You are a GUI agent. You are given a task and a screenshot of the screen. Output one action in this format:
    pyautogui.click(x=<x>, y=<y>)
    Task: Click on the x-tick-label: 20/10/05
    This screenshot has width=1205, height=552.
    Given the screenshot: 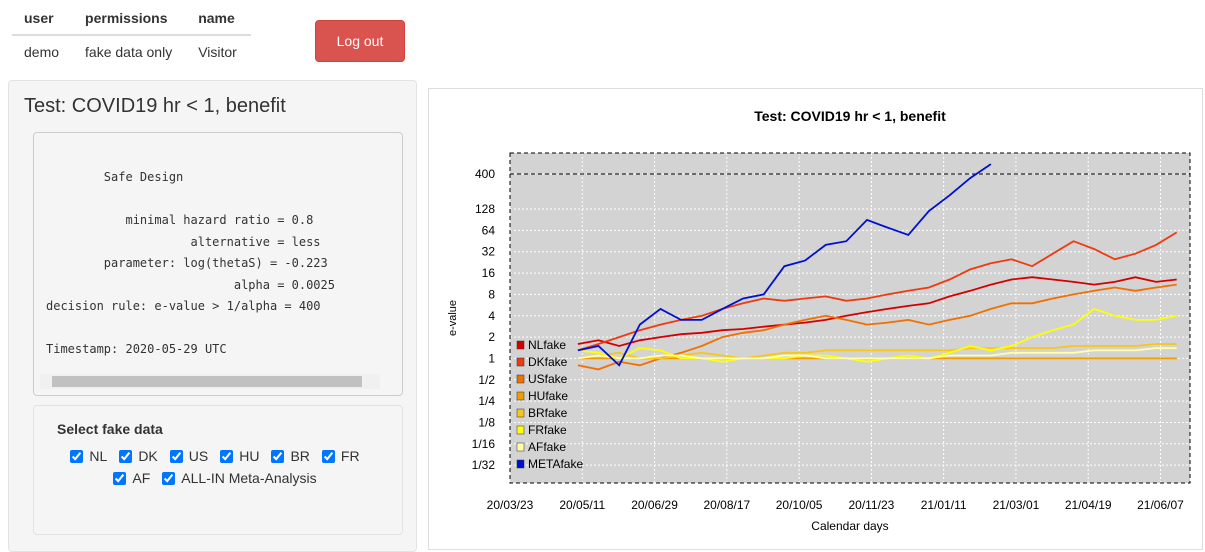 What is the action you would take?
    pyautogui.click(x=799, y=505)
    